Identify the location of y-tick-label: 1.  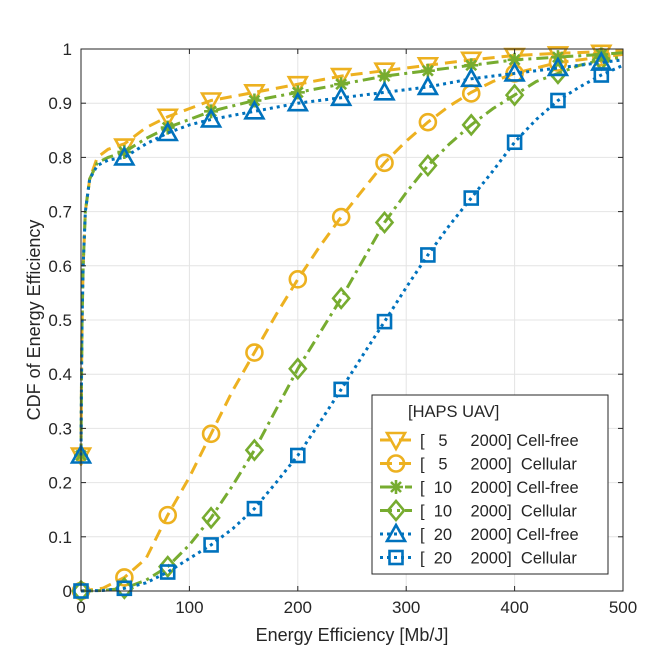
(67, 49).